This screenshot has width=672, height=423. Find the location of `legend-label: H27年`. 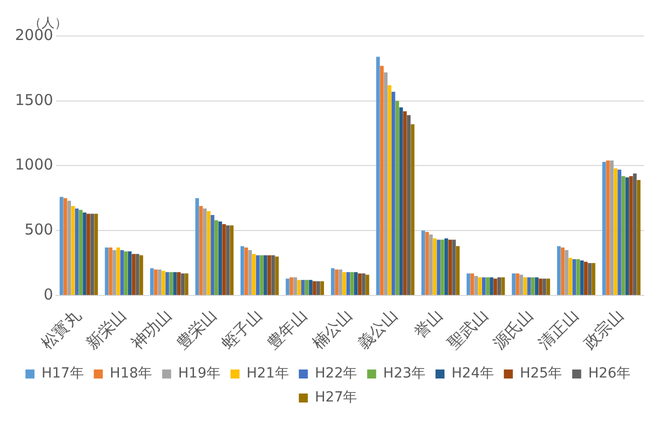

legend-label: H27年 is located at coordinates (336, 398).